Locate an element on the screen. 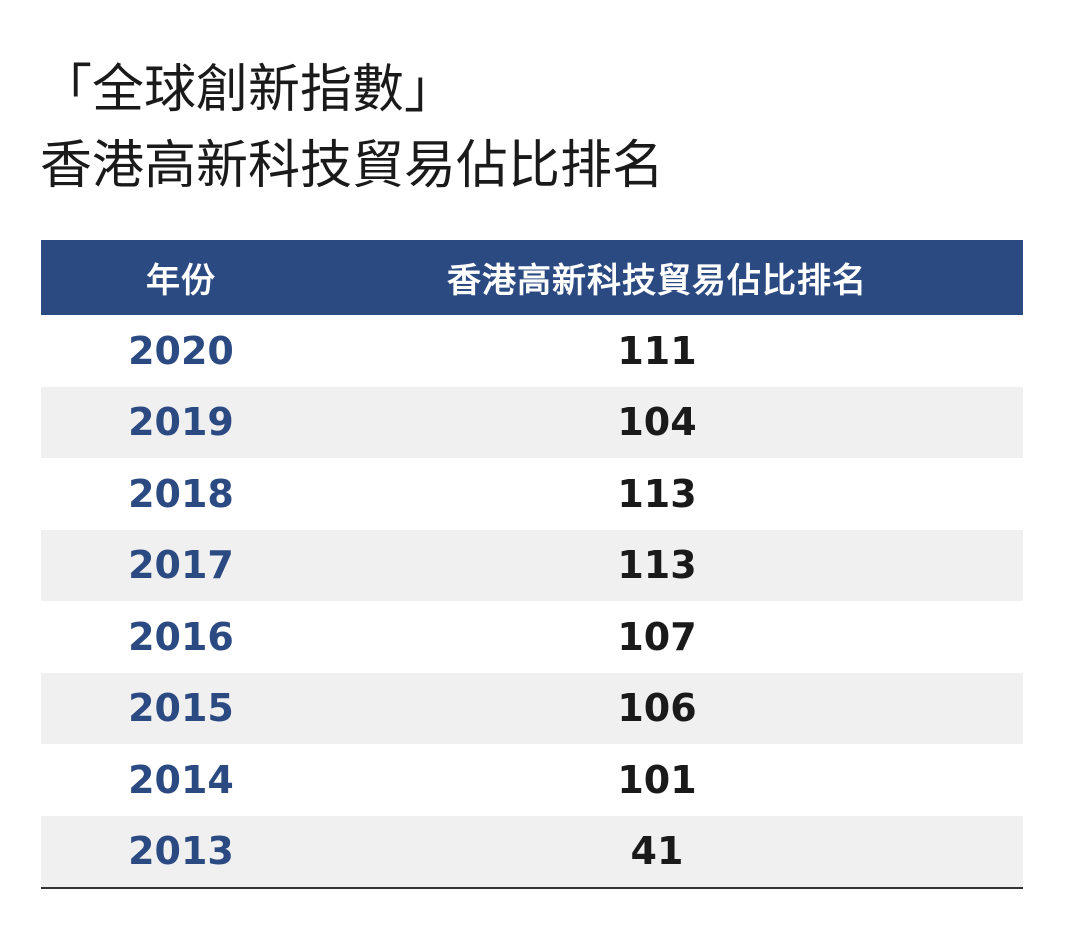 The image size is (1080, 928). table-row: 2016 107 is located at coordinates (532, 637).